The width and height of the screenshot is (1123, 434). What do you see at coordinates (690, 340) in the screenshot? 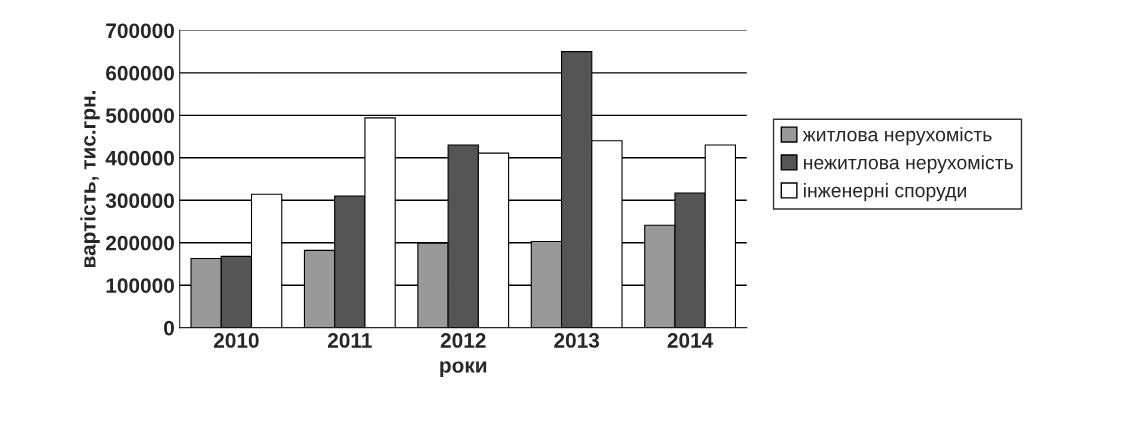
I see `x-tick-label: 2014` at bounding box center [690, 340].